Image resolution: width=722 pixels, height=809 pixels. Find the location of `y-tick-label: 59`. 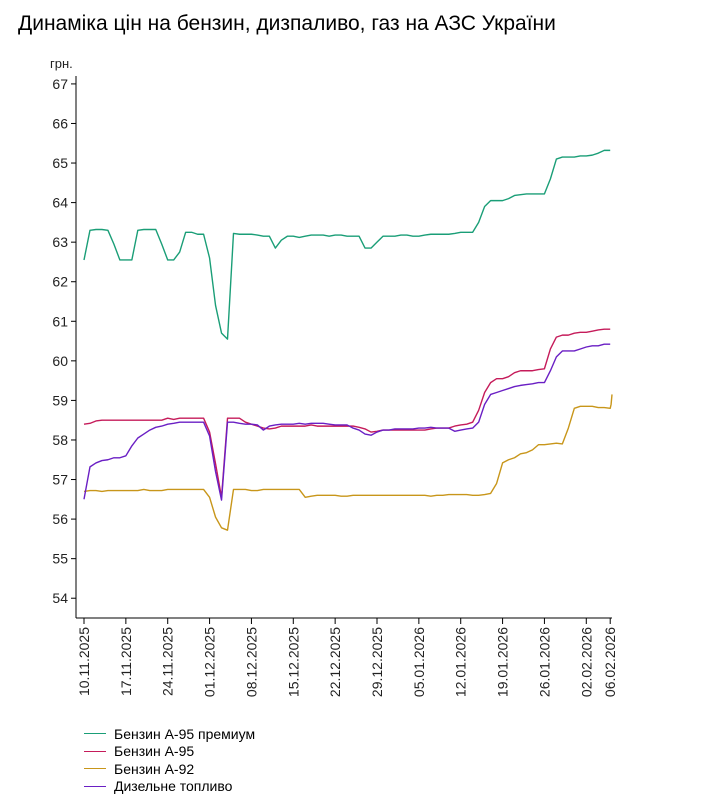

y-tick-label: 59 is located at coordinates (60, 400).